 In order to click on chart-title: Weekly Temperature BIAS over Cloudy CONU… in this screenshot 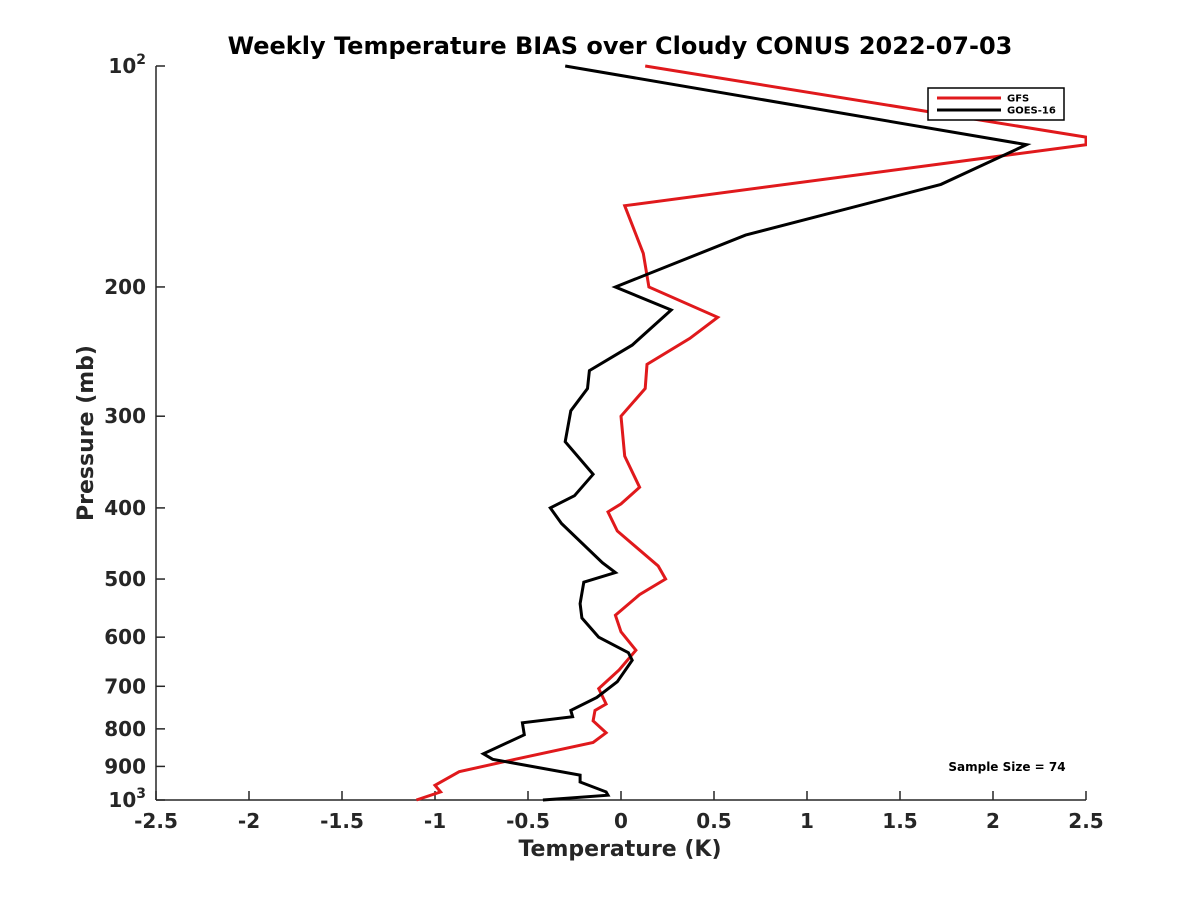, I will do `click(620, 46)`.